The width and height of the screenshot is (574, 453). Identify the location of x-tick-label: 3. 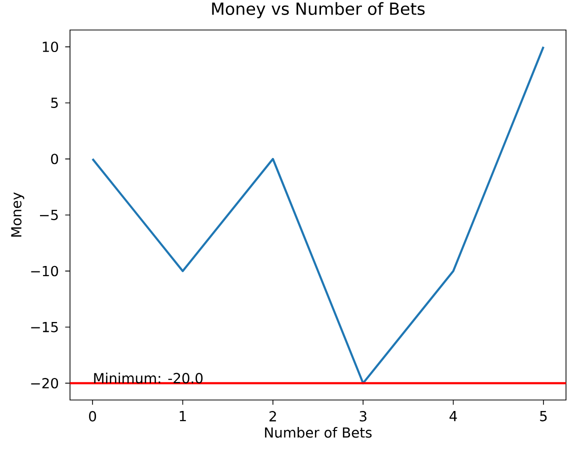
(363, 416).